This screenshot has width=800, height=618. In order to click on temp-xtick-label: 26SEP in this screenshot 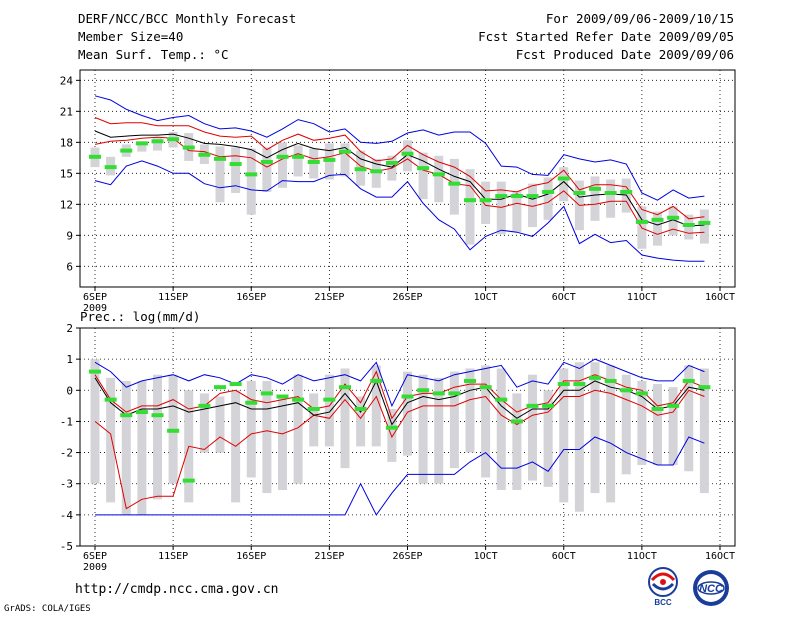, I will do `click(407, 297)`.